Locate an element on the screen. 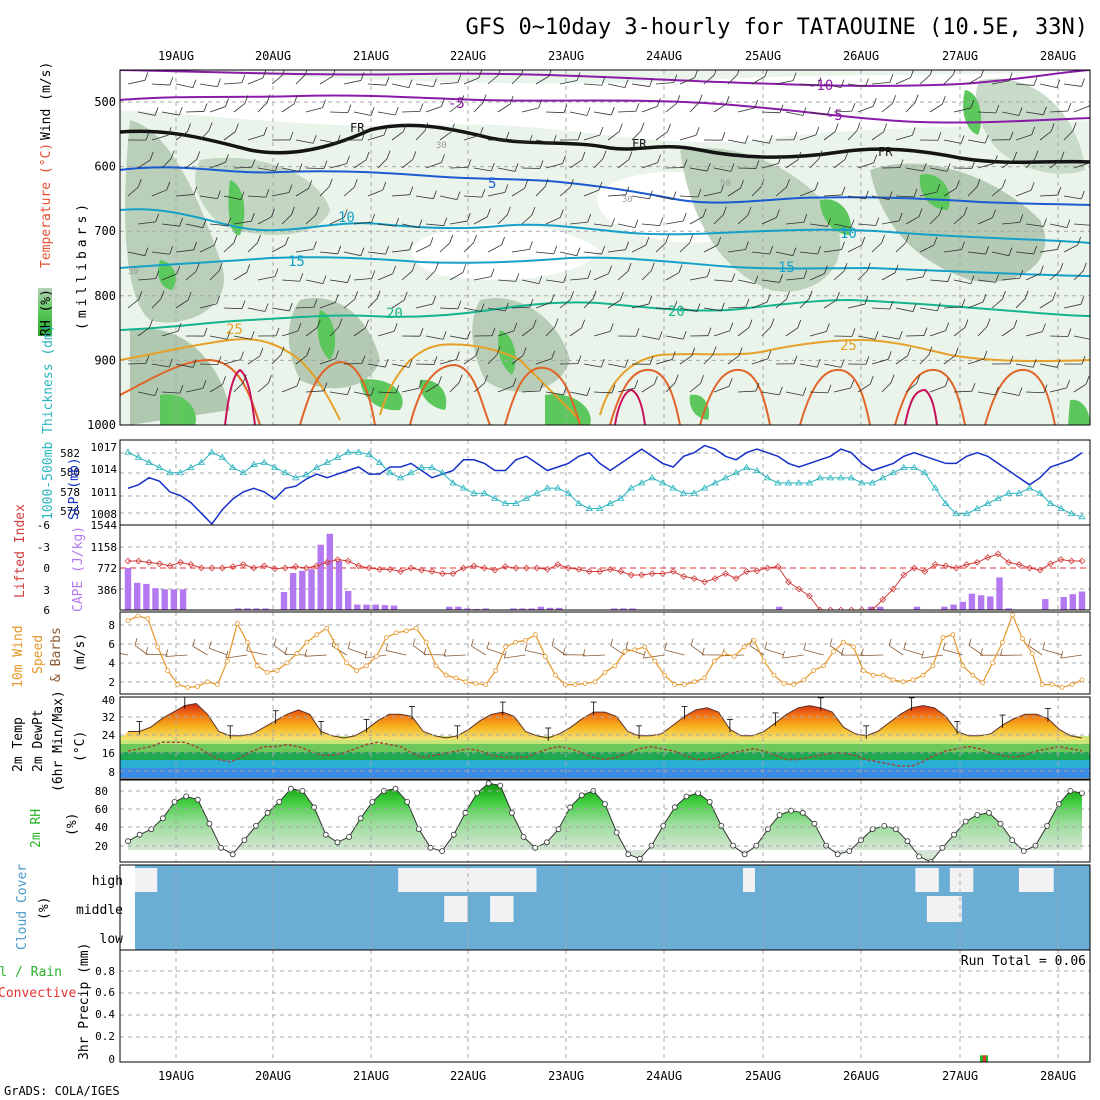 This screenshot has width=1100, height=1100. date-label-bottom: 19AUG is located at coordinates (176, 1076).